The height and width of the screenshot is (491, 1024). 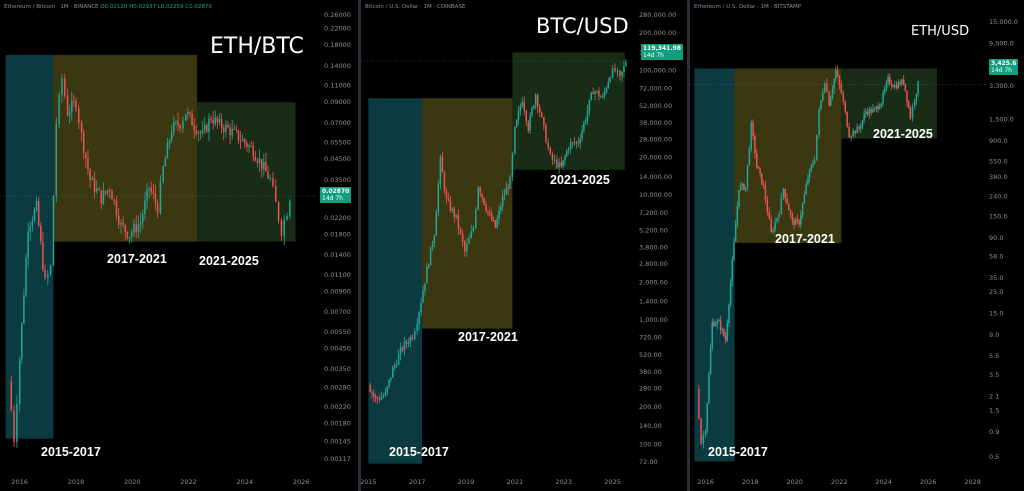 I want to click on y-tick-label: 3.5, so click(x=994, y=375).